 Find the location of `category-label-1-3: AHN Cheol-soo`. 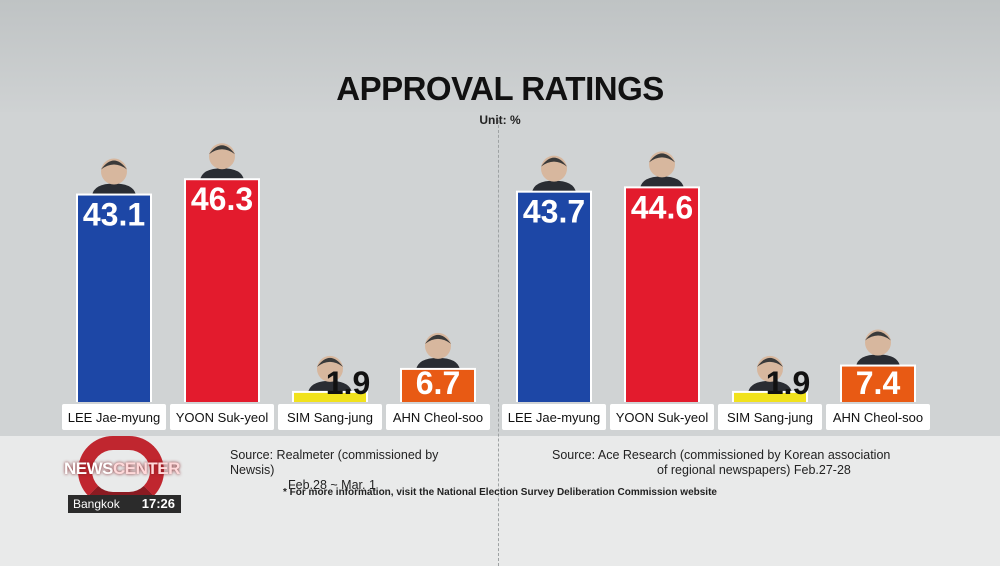

category-label-1-3: AHN Cheol-soo is located at coordinates (878, 417).